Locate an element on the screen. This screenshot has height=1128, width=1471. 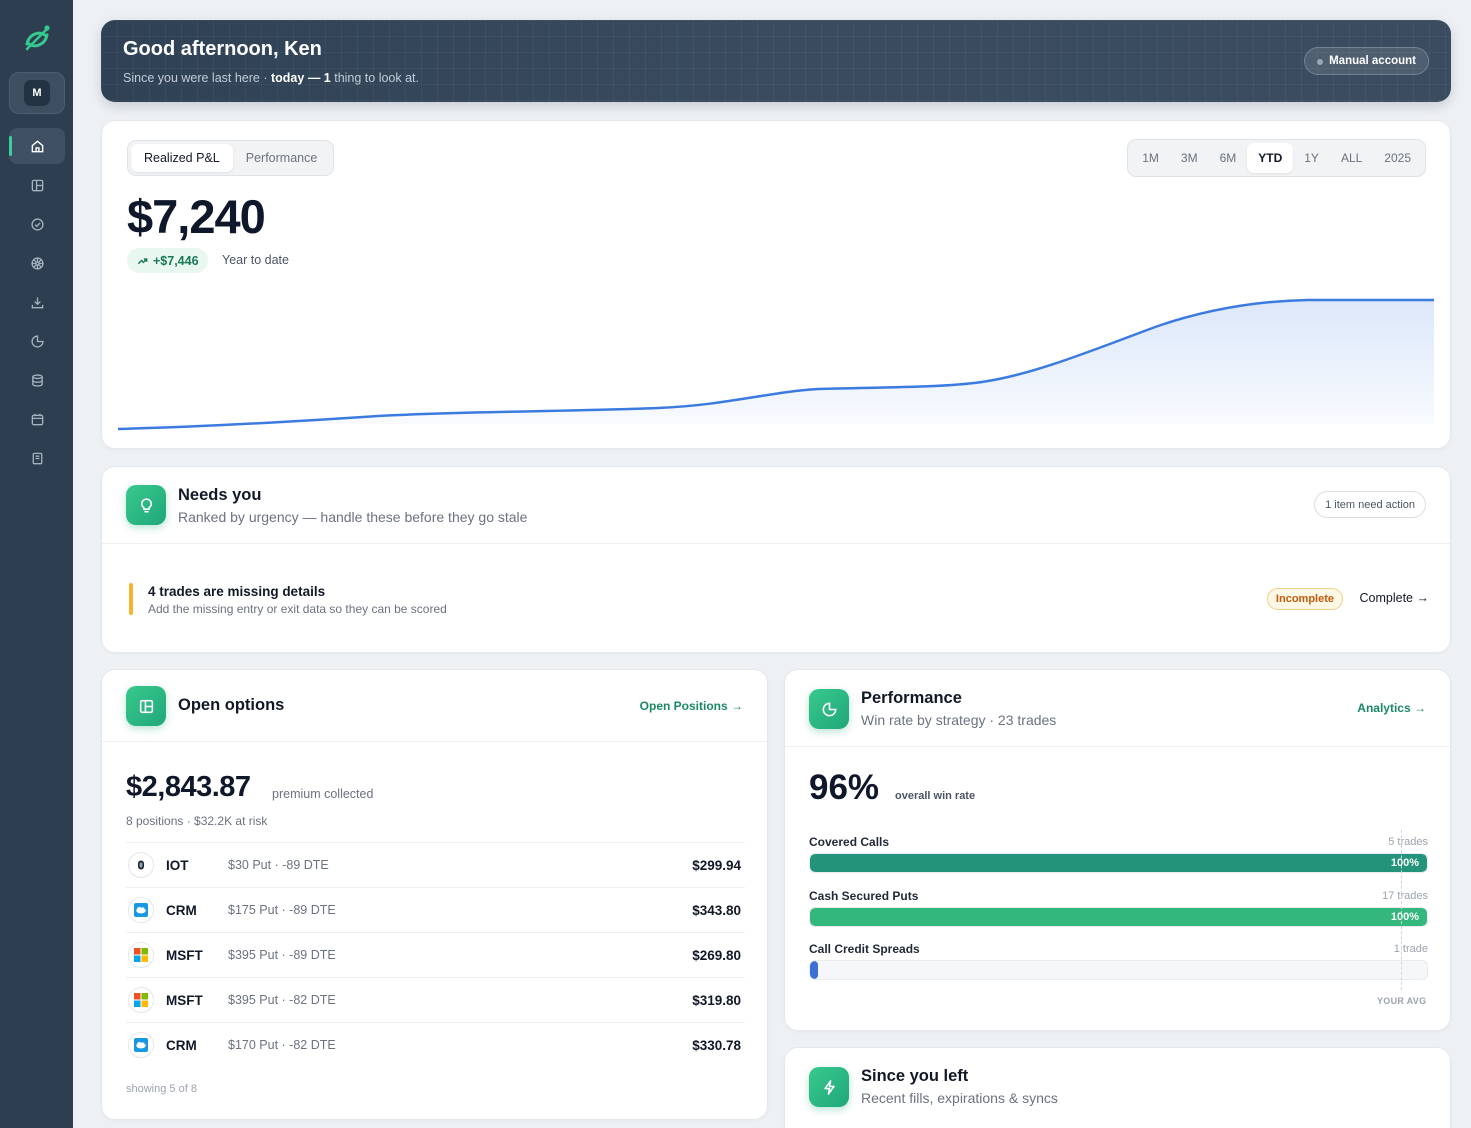
position-desc: $170 Put · -82 DTE is located at coordinates (282, 1045).